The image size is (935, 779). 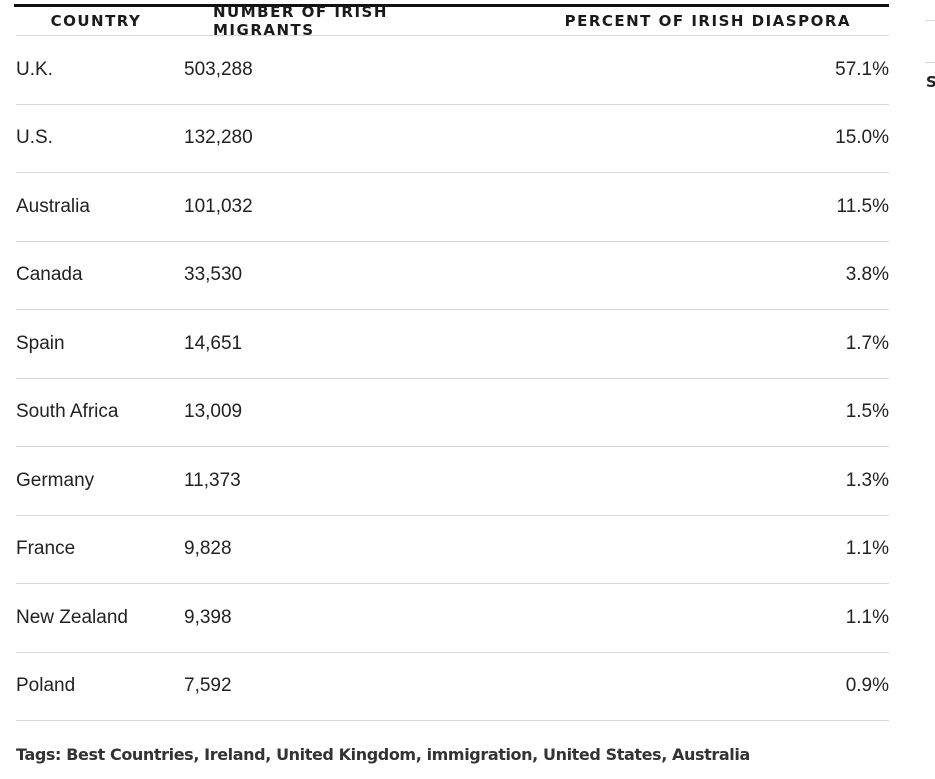 I want to click on table-row: Australia 101,032 11.5%, so click(x=452, y=207).